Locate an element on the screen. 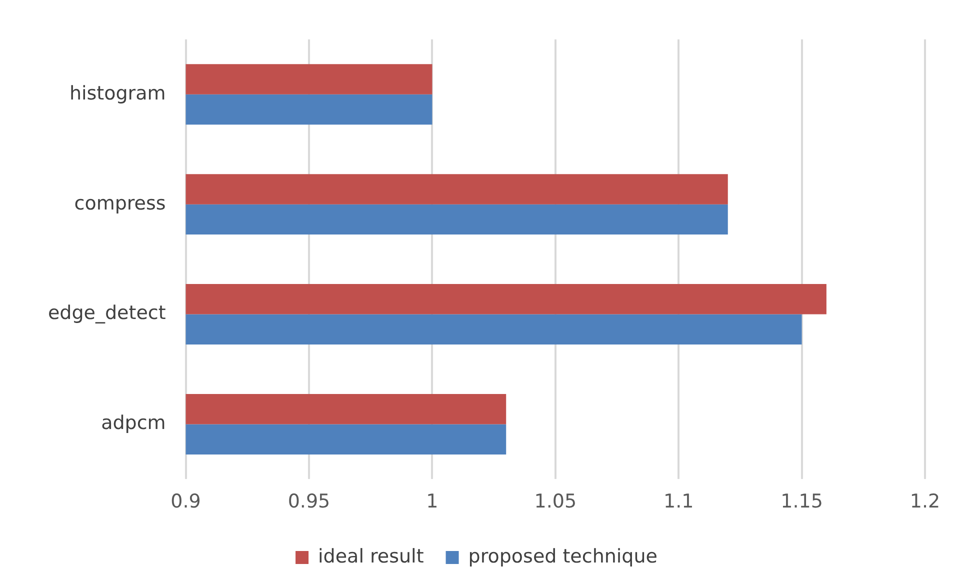 Image resolution: width=957 pixels, height=579 pixels. y-tick-label: histogram is located at coordinates (117, 93).